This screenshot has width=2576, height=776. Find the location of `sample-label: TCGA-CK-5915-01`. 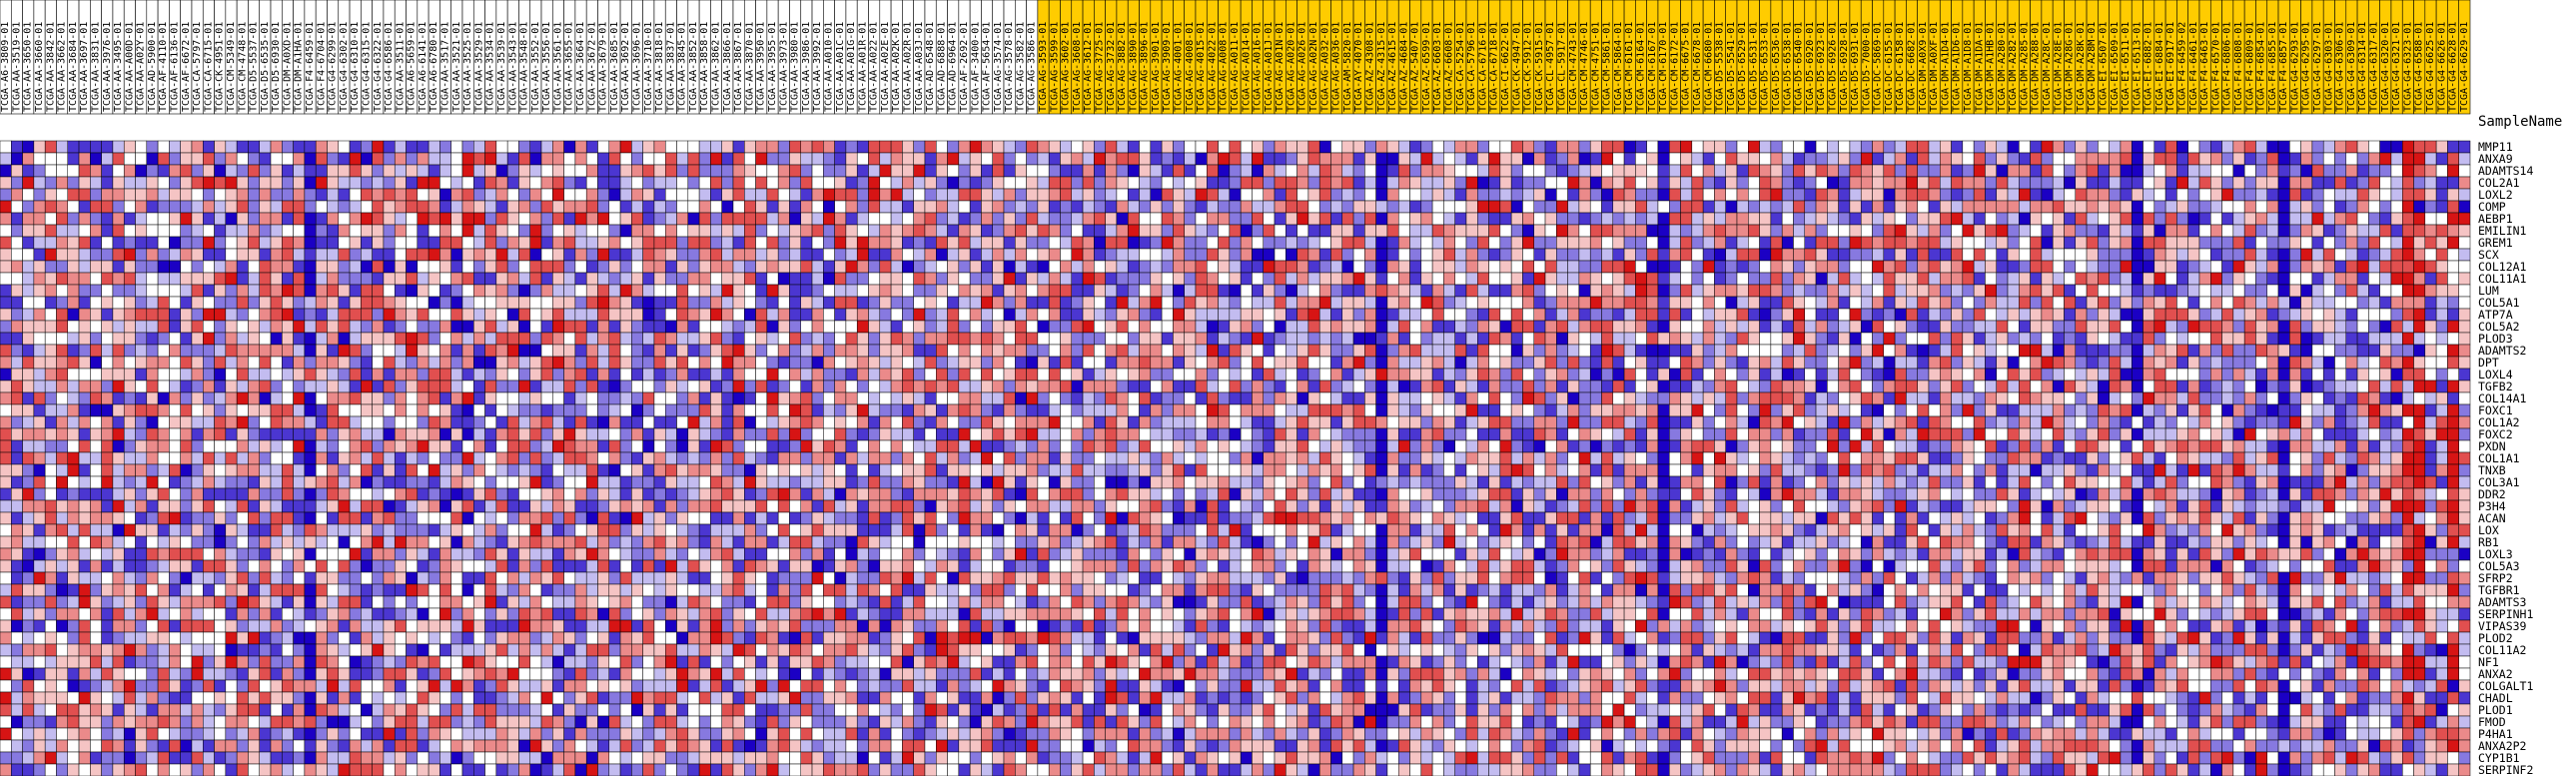

sample-label: TCGA-CK-5915-01 is located at coordinates (1540, 67).